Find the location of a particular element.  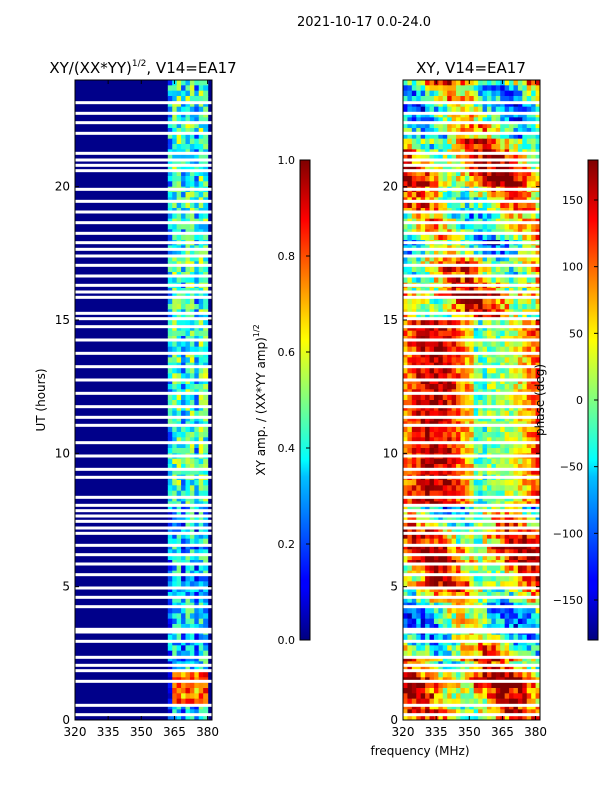

x-tick-label: 320 is located at coordinates (75, 732).